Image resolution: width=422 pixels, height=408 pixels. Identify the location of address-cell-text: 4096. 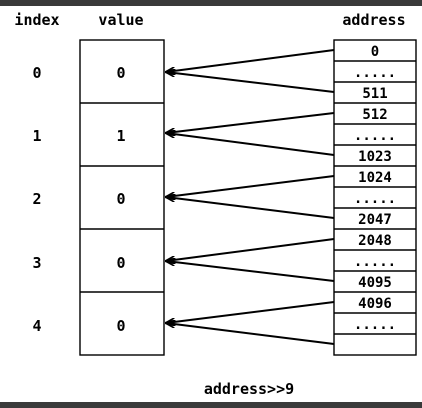
(375, 304).